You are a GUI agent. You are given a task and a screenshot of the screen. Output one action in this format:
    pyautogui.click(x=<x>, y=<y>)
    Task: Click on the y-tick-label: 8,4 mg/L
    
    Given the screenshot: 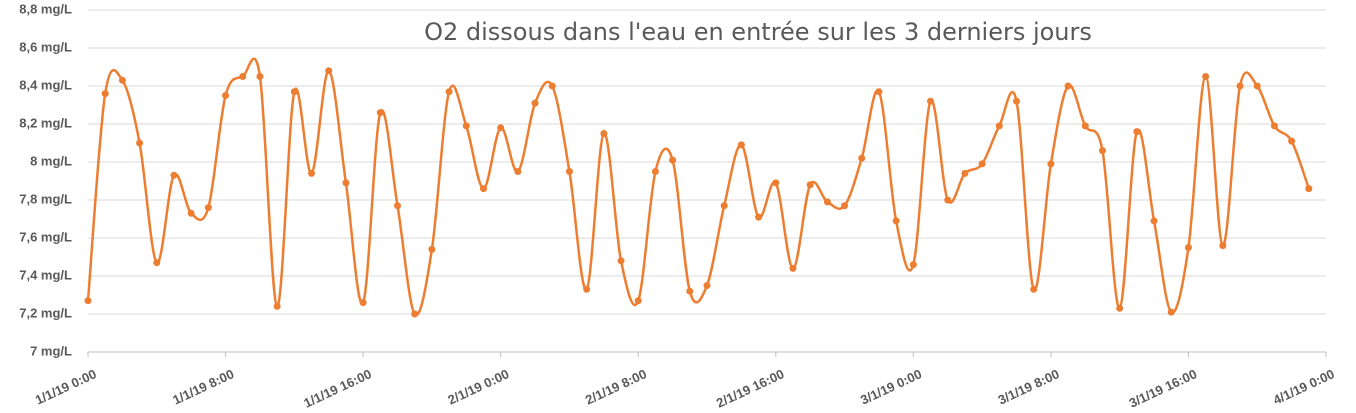 What is the action you would take?
    pyautogui.click(x=45, y=84)
    